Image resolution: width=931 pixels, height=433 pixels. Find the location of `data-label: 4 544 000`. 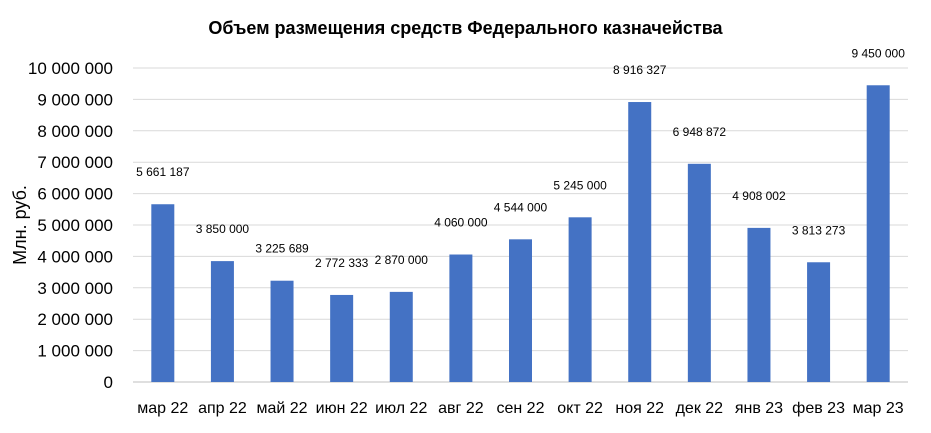

data-label: 4 544 000 is located at coordinates (521, 207).